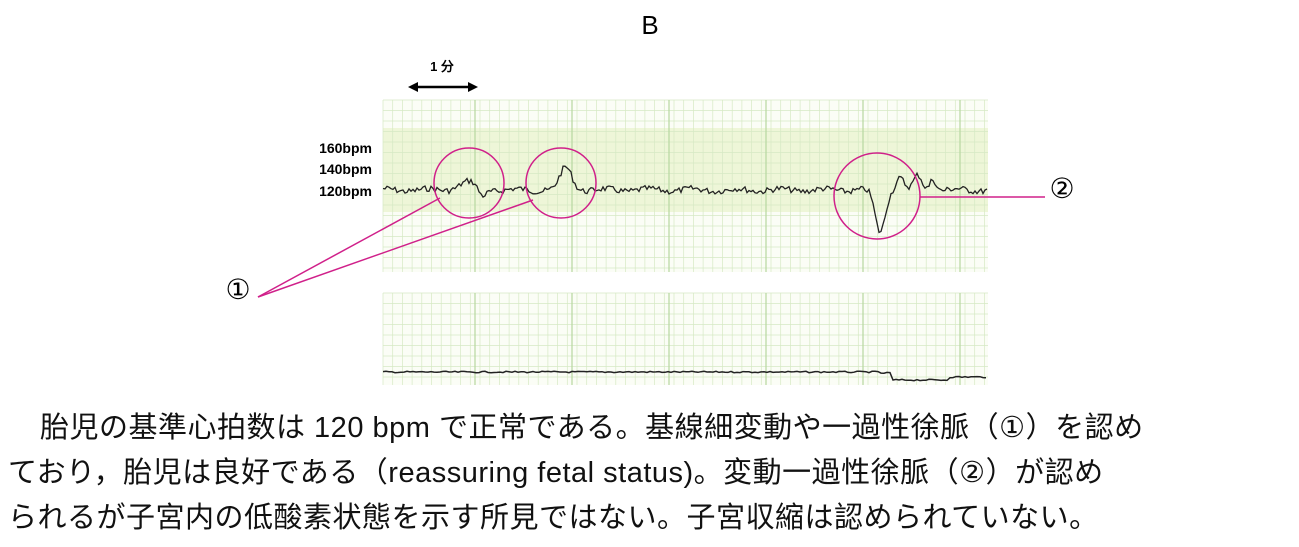 The width and height of the screenshot is (1299, 547). What do you see at coordinates (684, 376) in the screenshot?
I see `uc-trace` at bounding box center [684, 376].